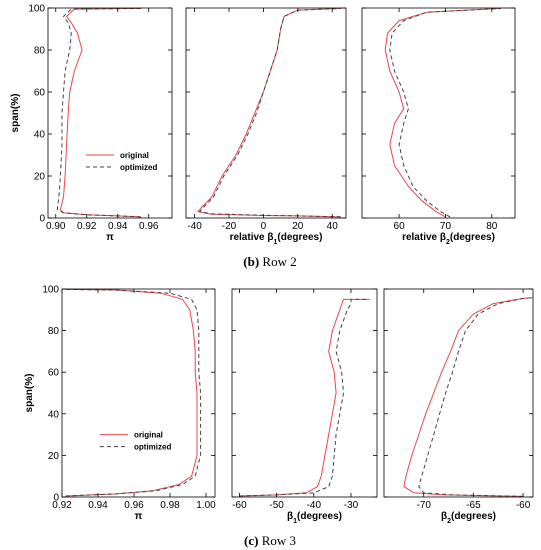  I want to click on x-tick-label: -50, so click(276, 505).